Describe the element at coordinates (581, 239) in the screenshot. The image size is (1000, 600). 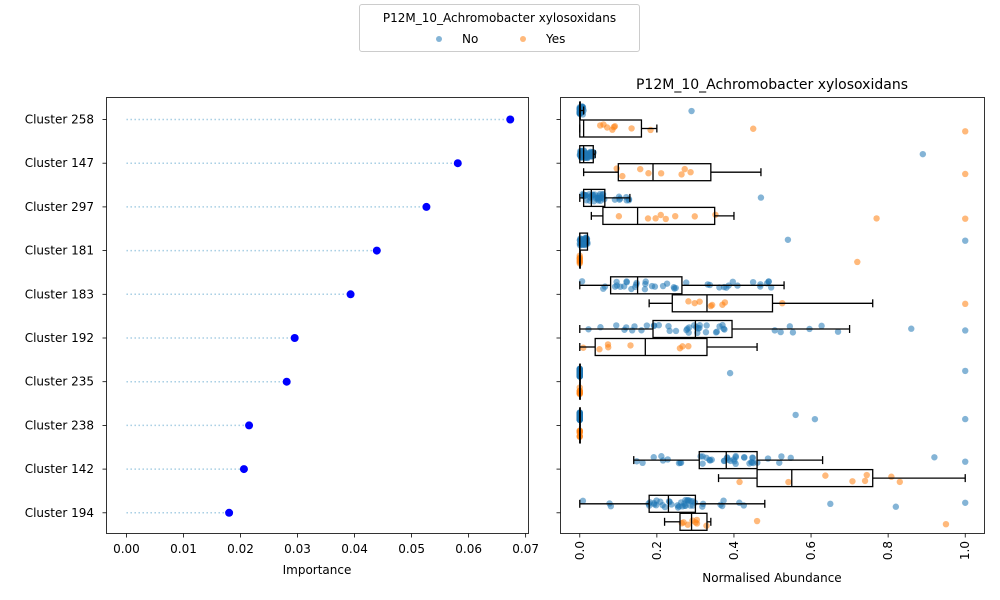
I see `point-cluster-181-no` at that location.